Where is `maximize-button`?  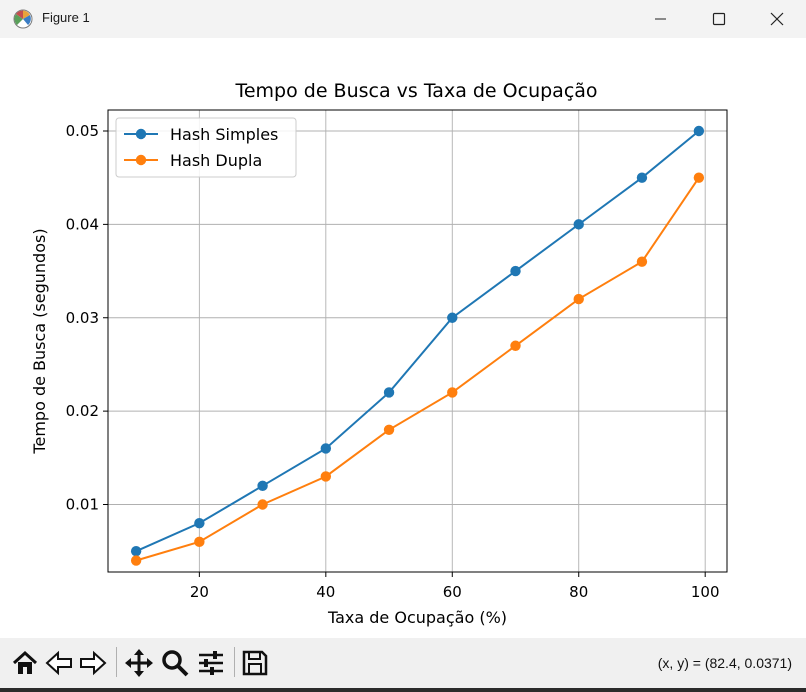 maximize-button is located at coordinates (719, 19).